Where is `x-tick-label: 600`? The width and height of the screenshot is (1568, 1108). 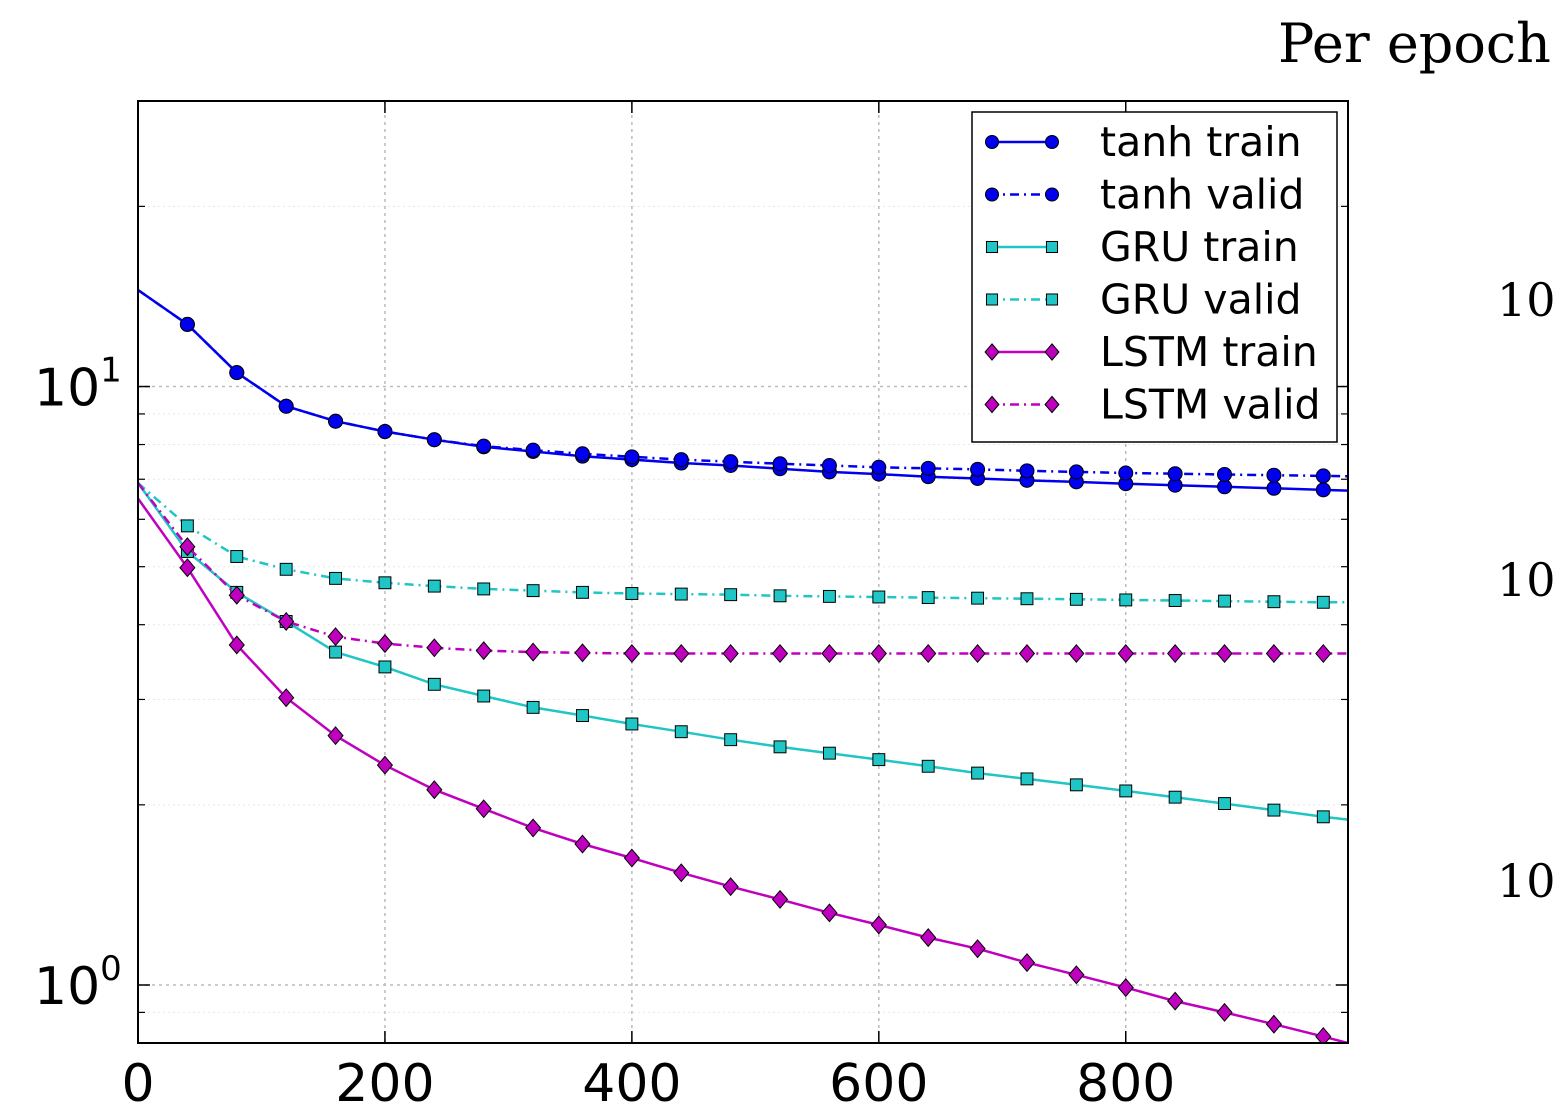 x-tick-label: 600 is located at coordinates (878, 1081).